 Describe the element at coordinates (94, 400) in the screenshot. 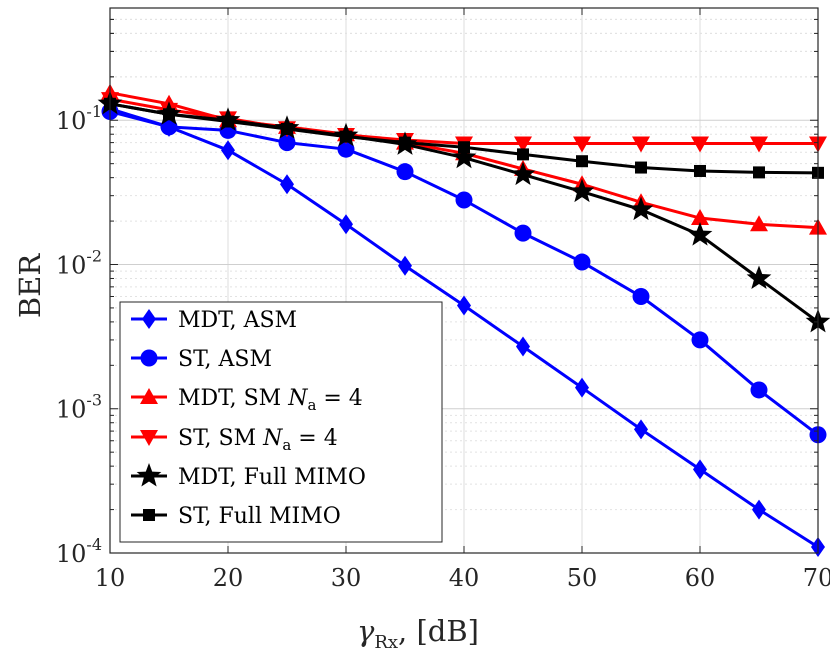

I see `y-tick-exp: -3` at that location.